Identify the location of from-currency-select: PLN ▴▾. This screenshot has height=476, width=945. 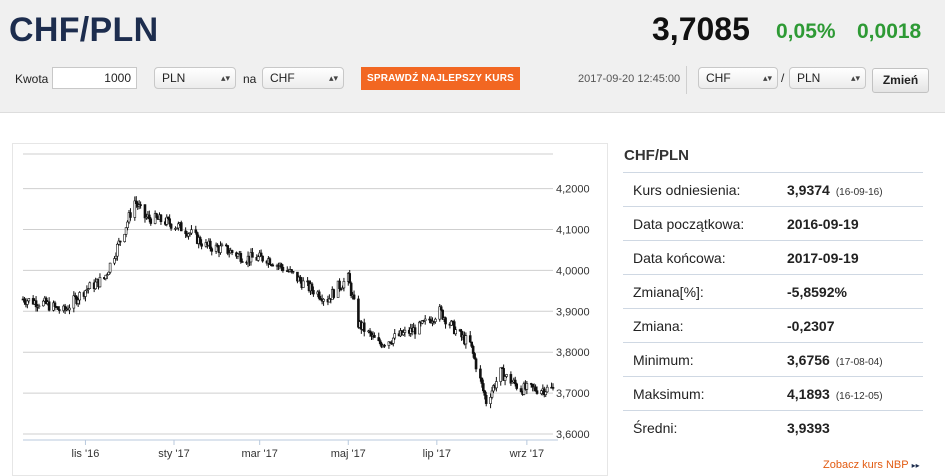
(195, 78).